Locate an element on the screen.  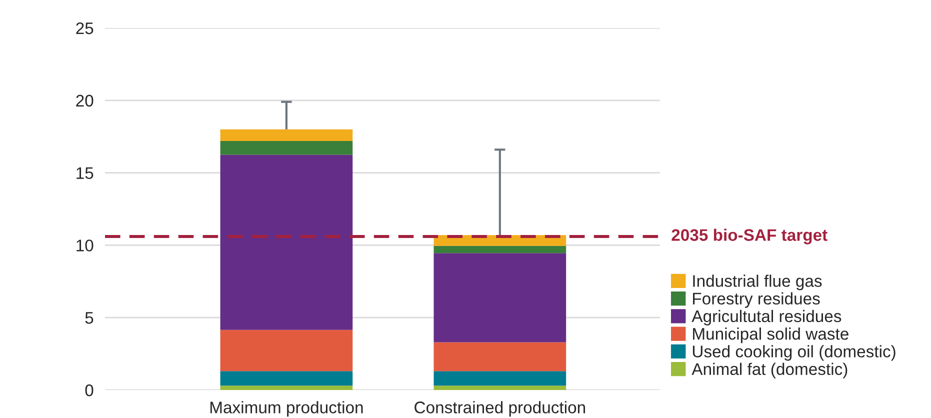
y-tick-label: 0 is located at coordinates (89, 390).